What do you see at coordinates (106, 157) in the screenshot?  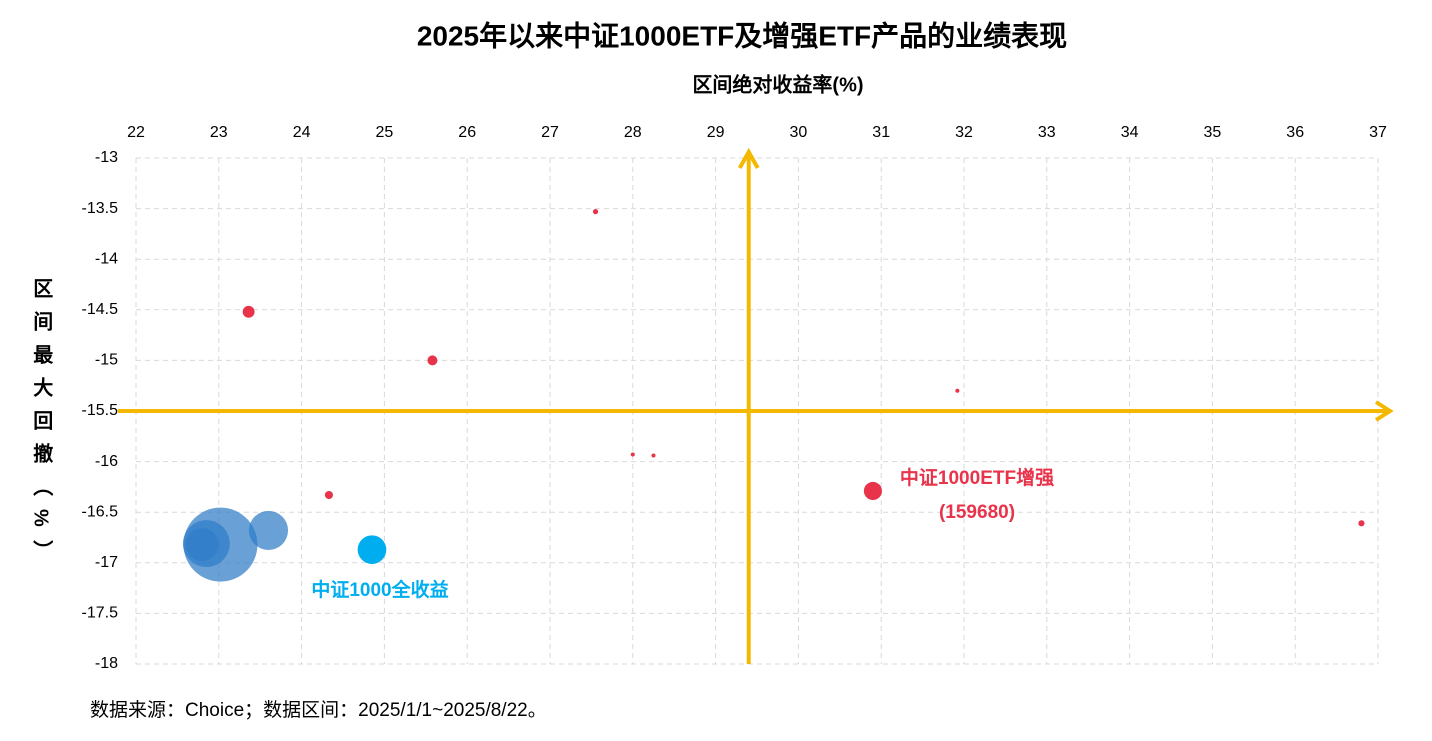 I see `y-tick-label: -13` at bounding box center [106, 157].